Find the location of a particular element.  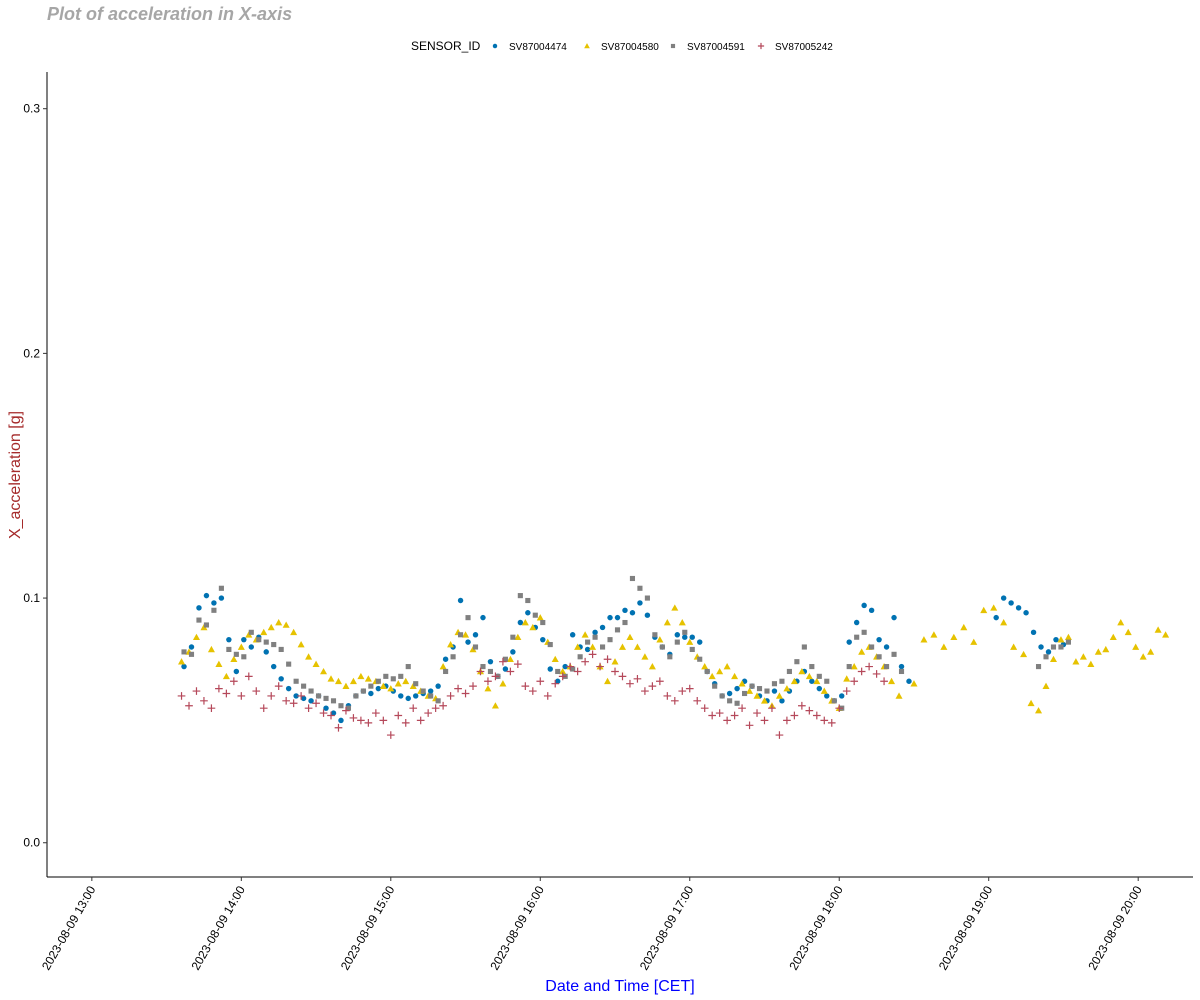

x-tick-label: 2023-08-09 14:00 is located at coordinates (218, 927).